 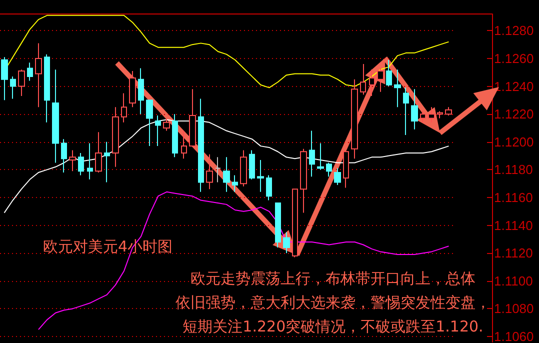 What do you see at coordinates (513, 197) in the screenshot?
I see `y-tick-label: 1.1160` at bounding box center [513, 197].